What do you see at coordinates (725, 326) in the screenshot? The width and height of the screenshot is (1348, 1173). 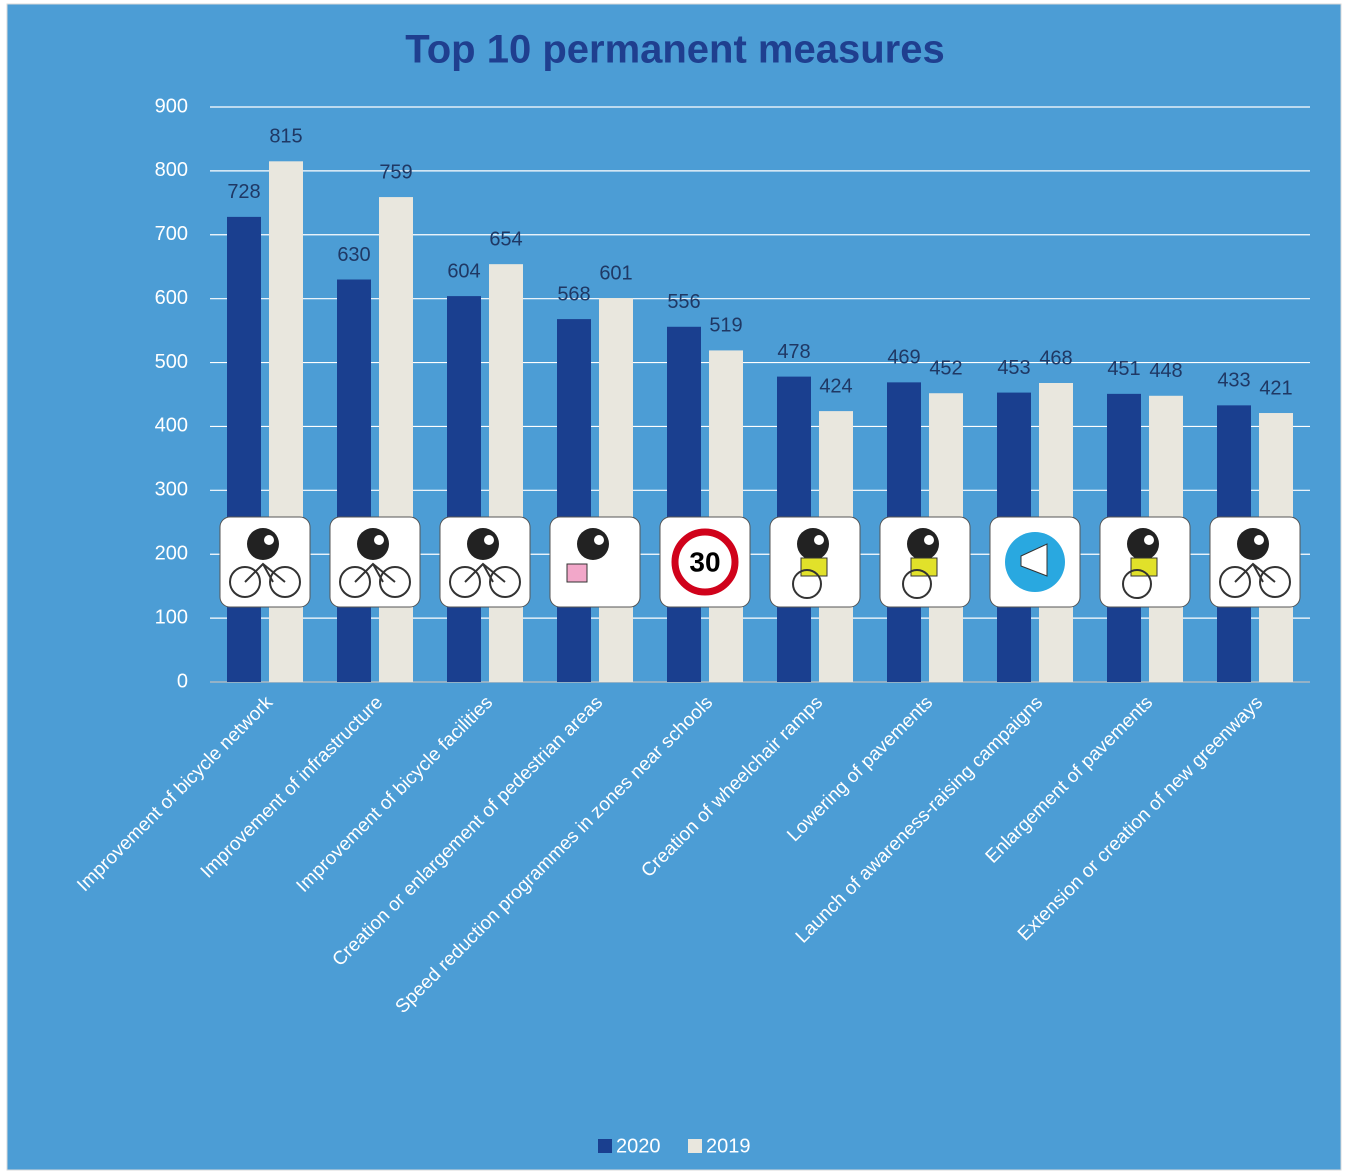 I see `value-label: 519` at bounding box center [725, 326].